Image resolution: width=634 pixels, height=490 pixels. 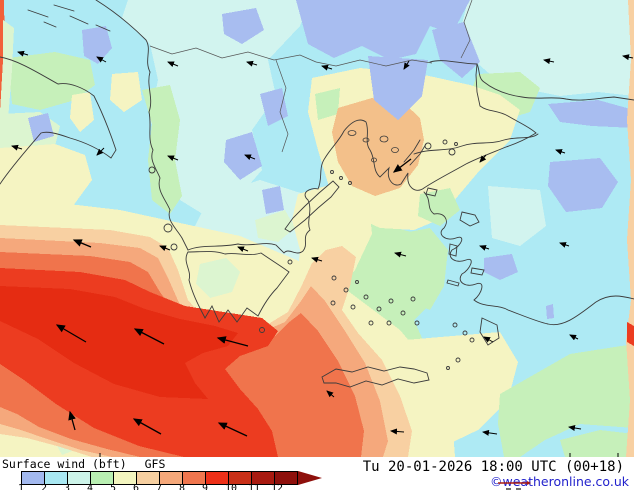 What do you see at coordinates (205, 486) in the screenshot?
I see `legend-tick-label: 9` at bounding box center [205, 486].